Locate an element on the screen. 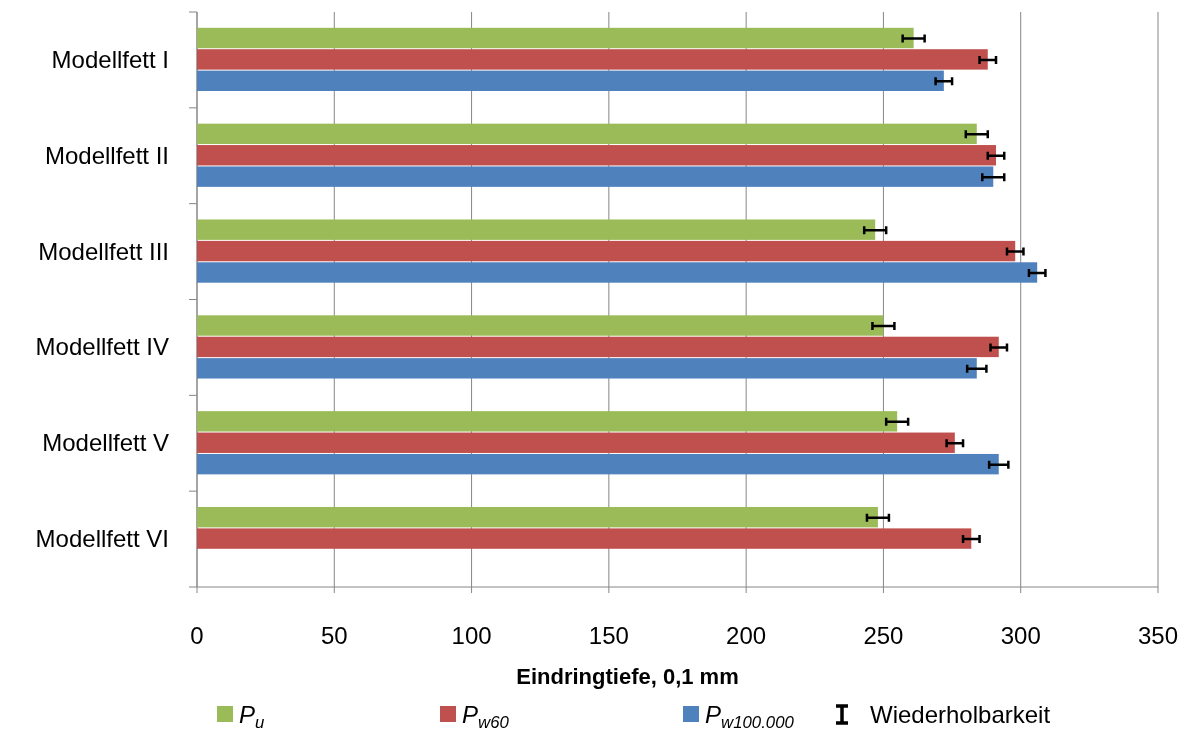 The image size is (1192, 747). x-tick-label: 50 is located at coordinates (334, 635).